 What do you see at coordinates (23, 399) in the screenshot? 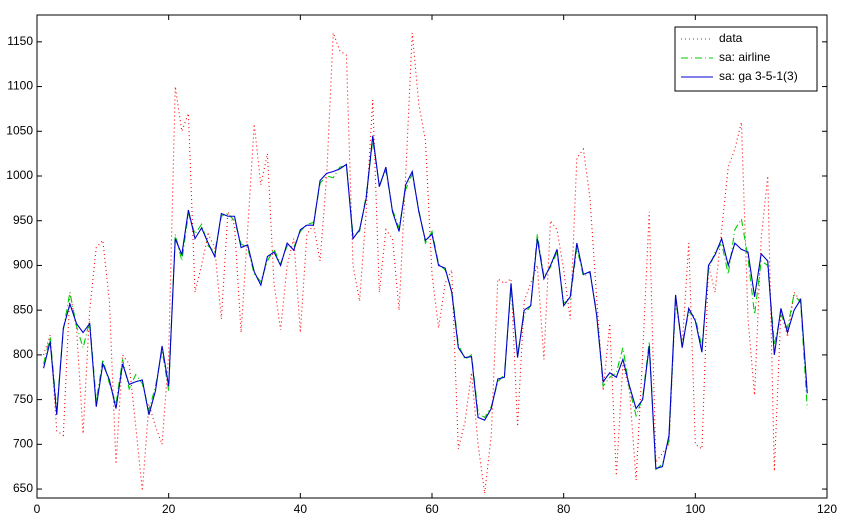
I see `y-tick-label: 750` at bounding box center [23, 399].